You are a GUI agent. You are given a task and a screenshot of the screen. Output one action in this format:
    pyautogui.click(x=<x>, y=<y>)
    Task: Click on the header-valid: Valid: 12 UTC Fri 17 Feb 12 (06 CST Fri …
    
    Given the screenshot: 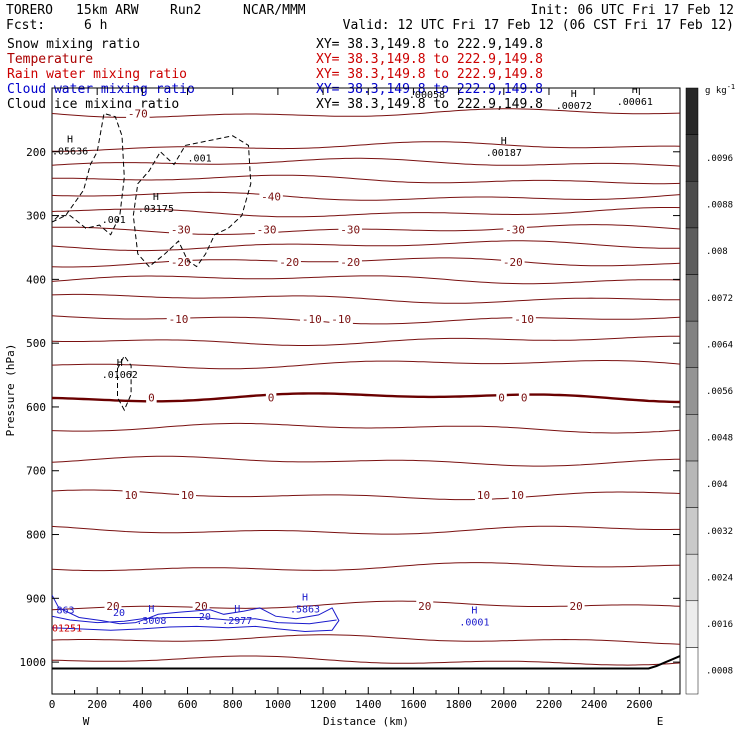 What is the action you would take?
    pyautogui.click(x=538, y=25)
    